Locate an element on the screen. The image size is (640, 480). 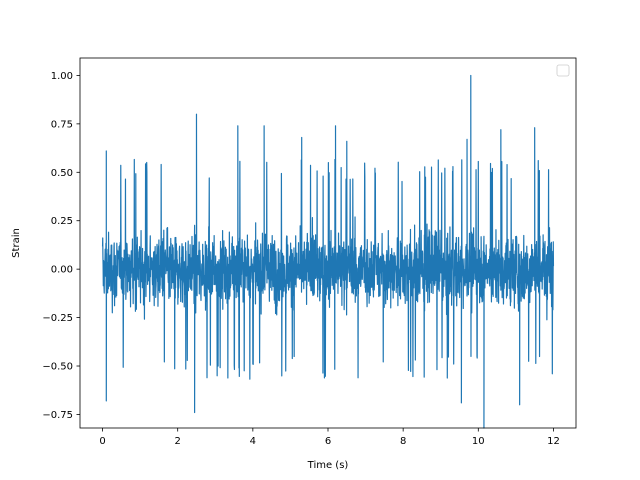
y-tick-label: 0.25 is located at coordinates (62, 221).